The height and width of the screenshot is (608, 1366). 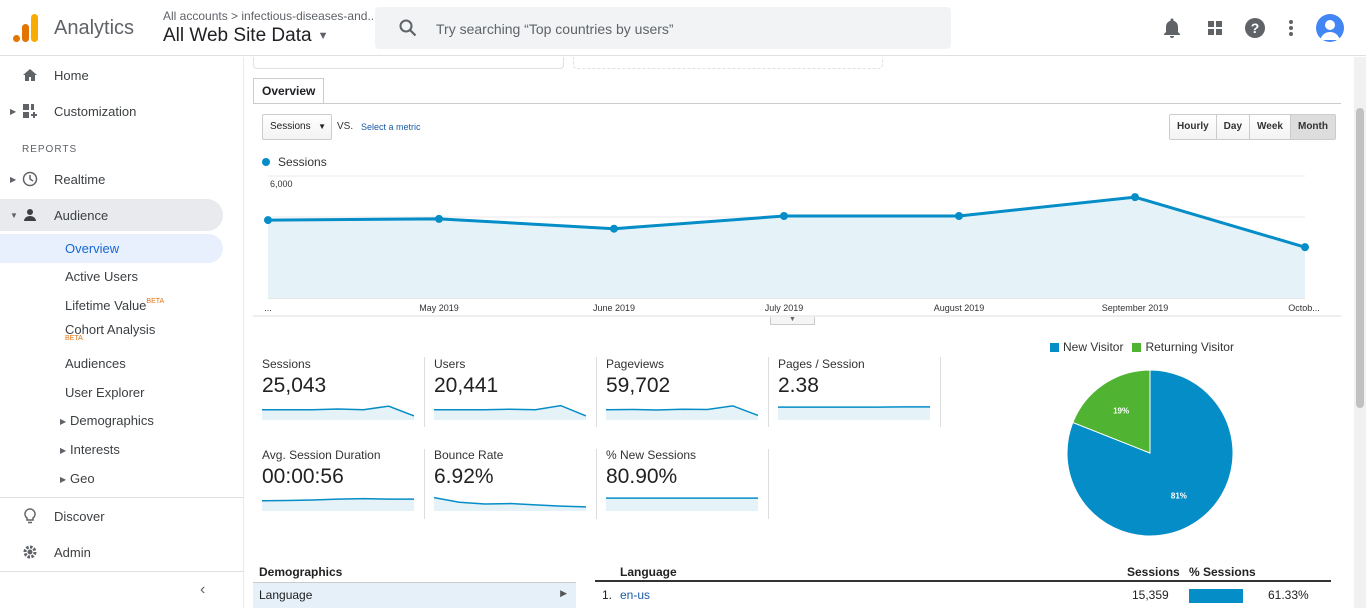 I want to click on sidebar-subitem-active-users: Active Users, so click(x=101, y=276).